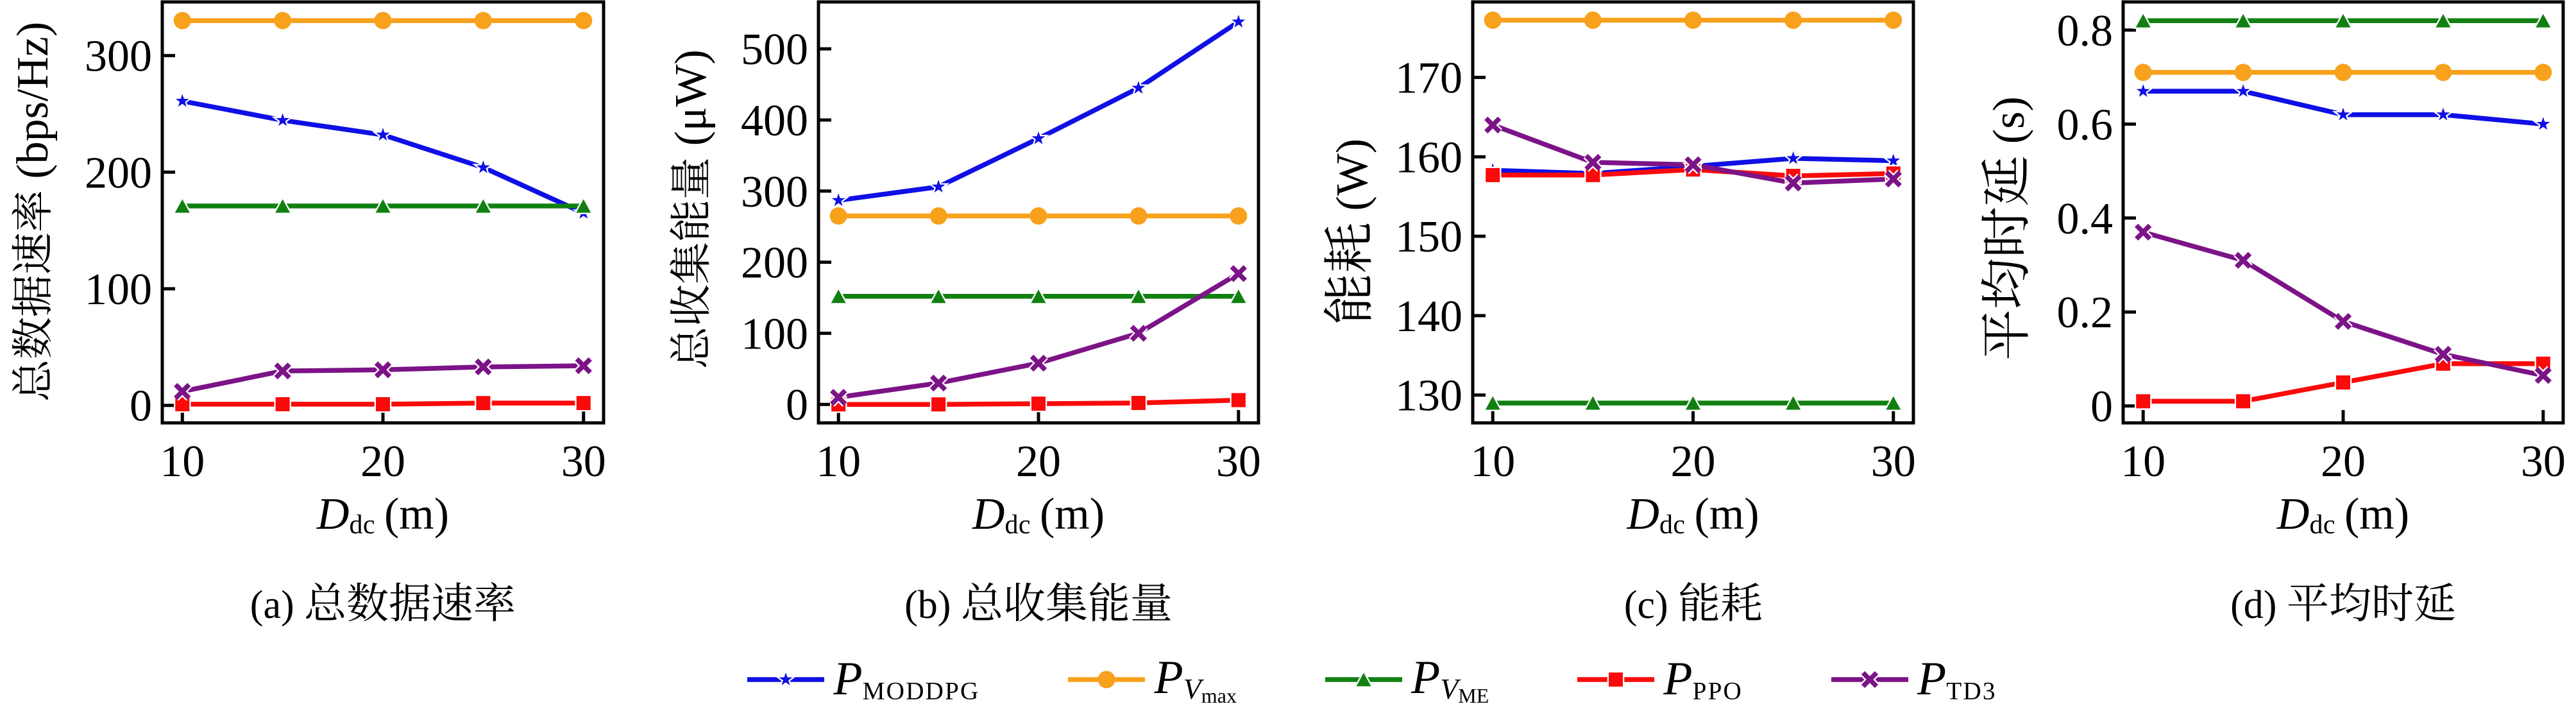 The height and width of the screenshot is (711, 2576). Describe the element at coordinates (774, 263) in the screenshot. I see `y-tick-label: 200` at that location.